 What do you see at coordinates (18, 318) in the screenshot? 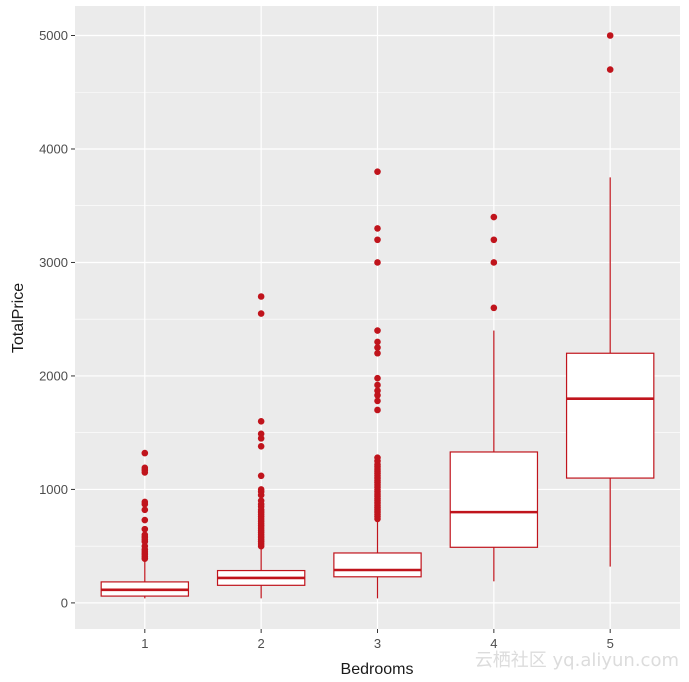
I see `y-axis-title: TotalPrice` at bounding box center [18, 318].